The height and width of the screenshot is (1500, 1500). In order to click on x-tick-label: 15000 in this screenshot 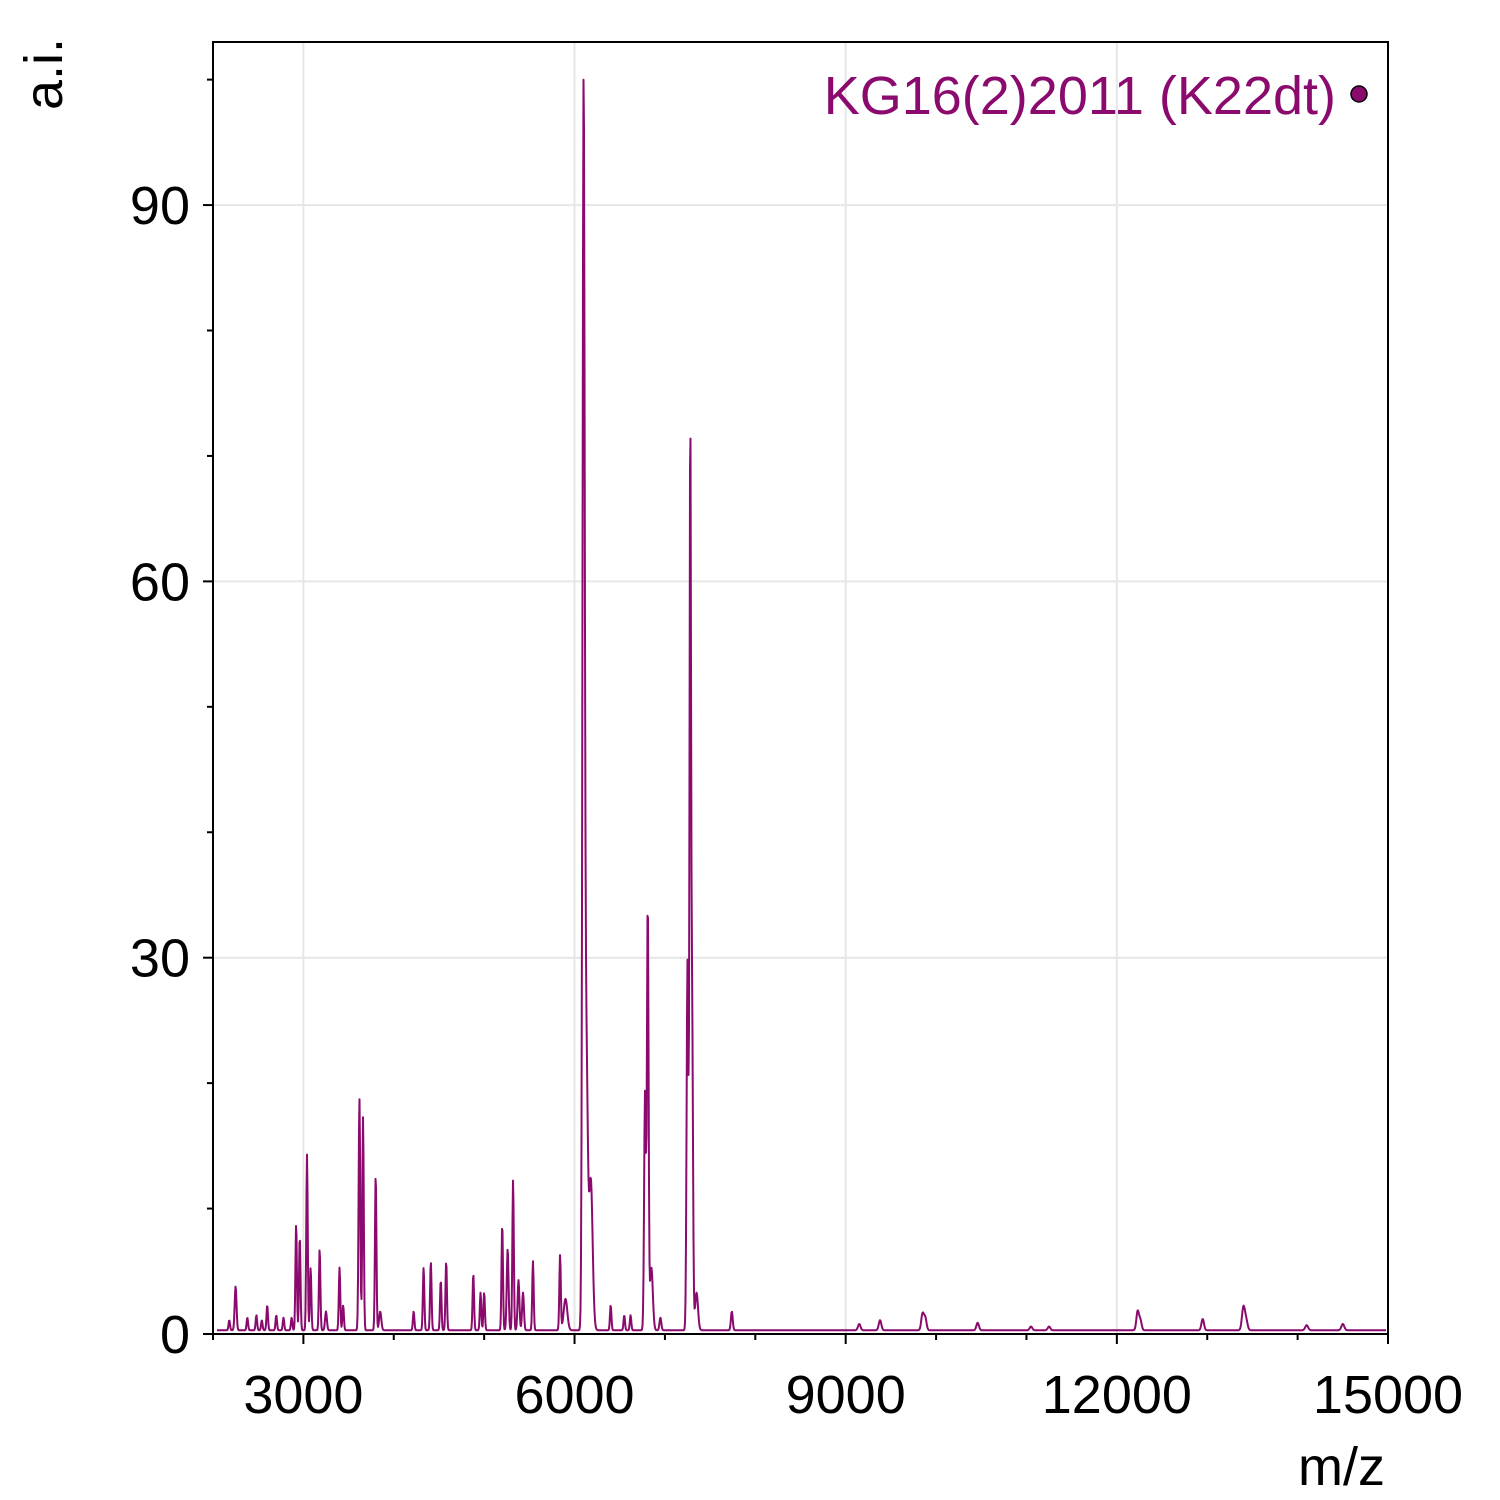, I will do `click(1388, 1395)`.